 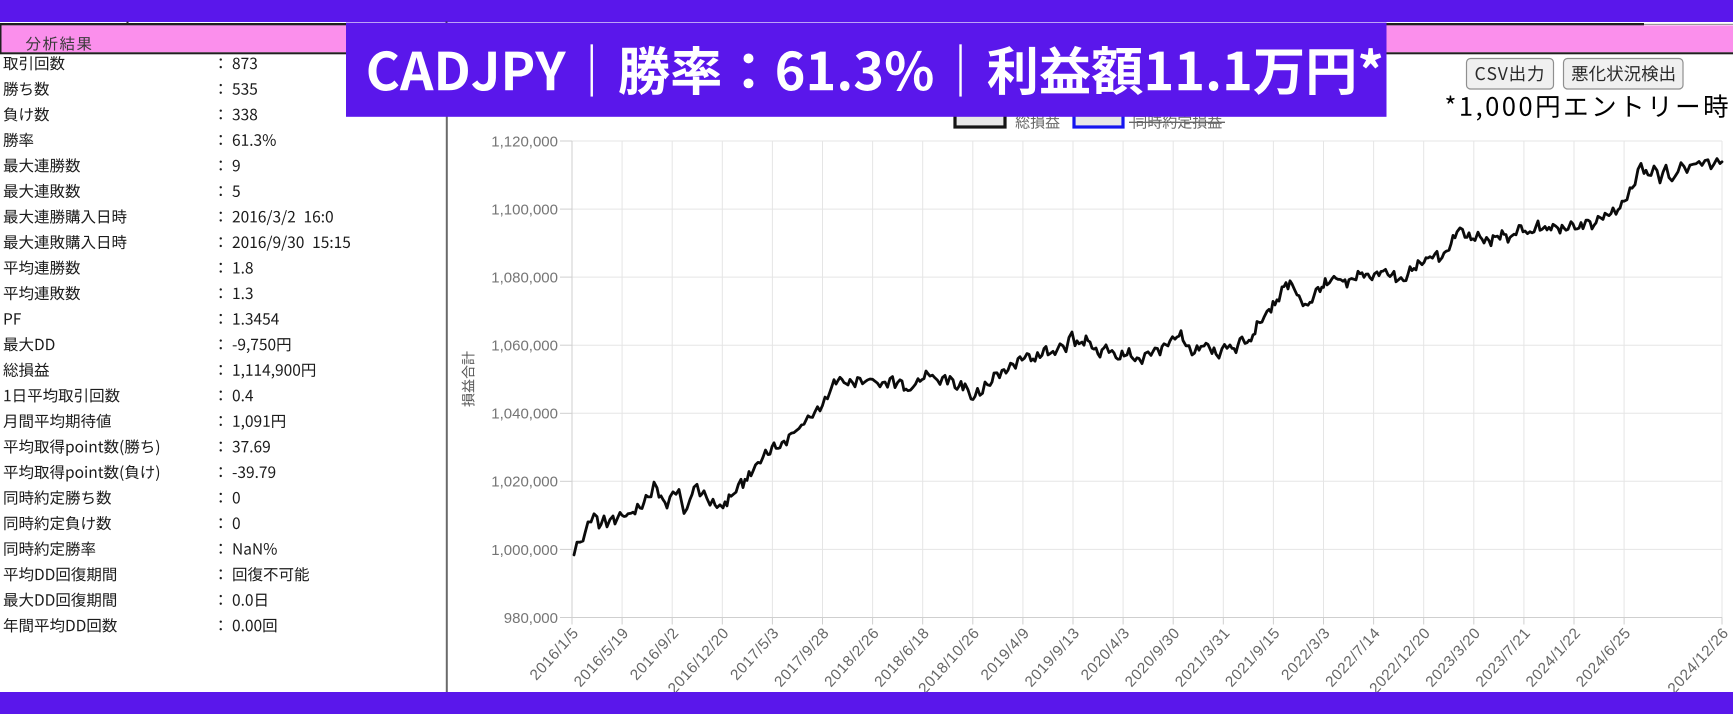 What do you see at coordinates (524, 414) in the screenshot?
I see `svg-text: 1,040,000` at bounding box center [524, 414].